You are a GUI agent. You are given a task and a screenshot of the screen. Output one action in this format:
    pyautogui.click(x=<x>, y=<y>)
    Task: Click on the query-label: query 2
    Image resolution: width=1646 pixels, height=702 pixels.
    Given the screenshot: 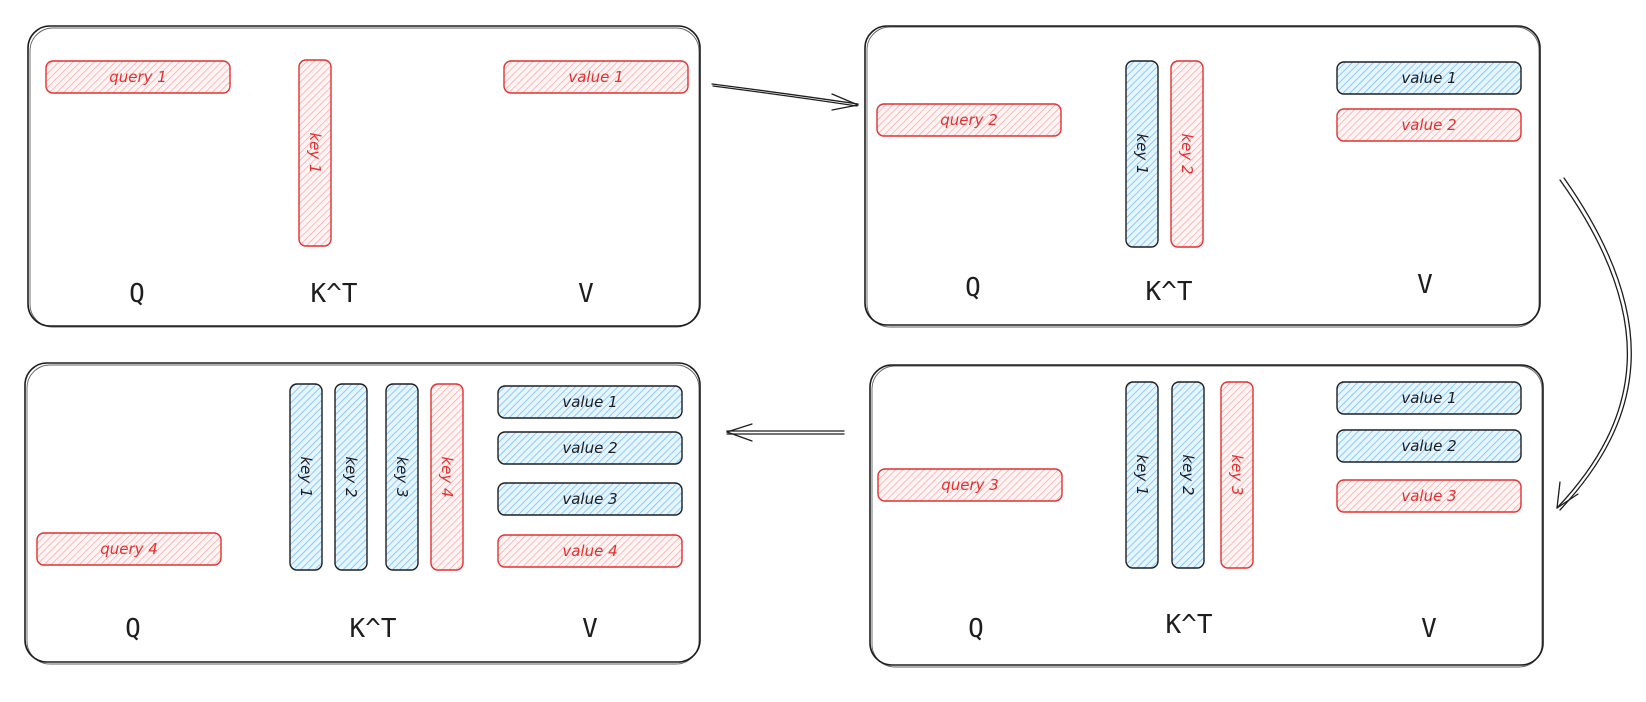 What is the action you would take?
    pyautogui.click(x=969, y=120)
    